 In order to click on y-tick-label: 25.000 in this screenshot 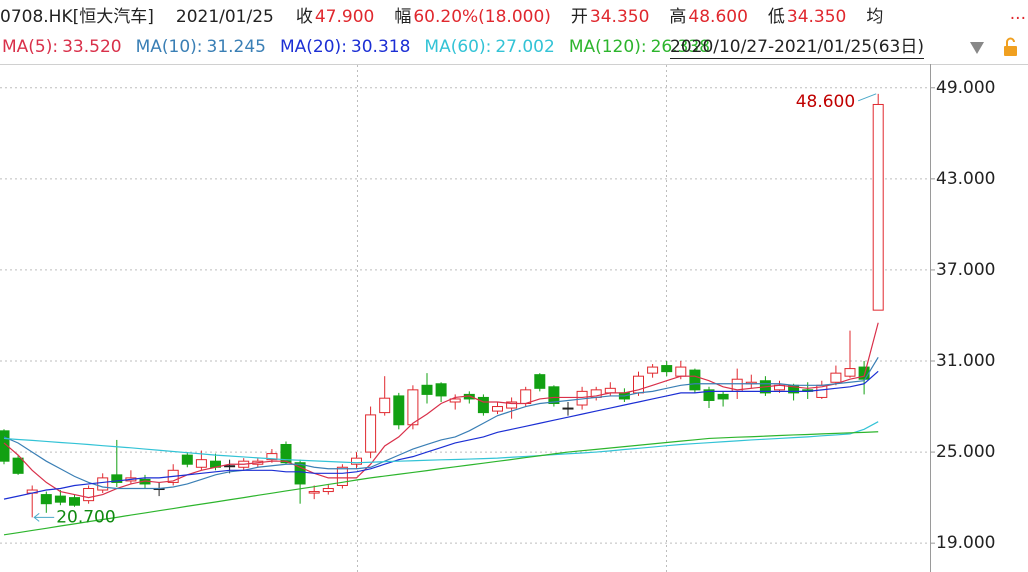, I will do `click(965, 452)`.